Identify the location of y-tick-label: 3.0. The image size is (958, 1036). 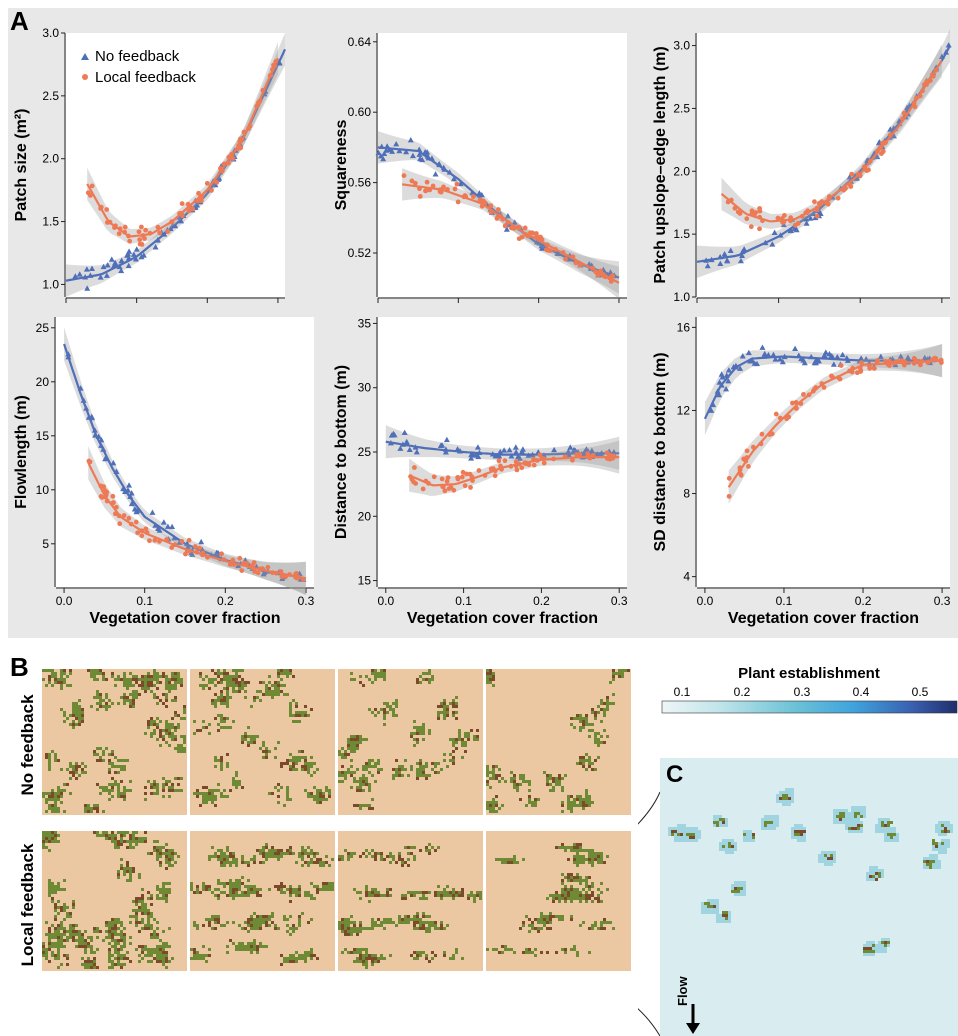
(681, 46).